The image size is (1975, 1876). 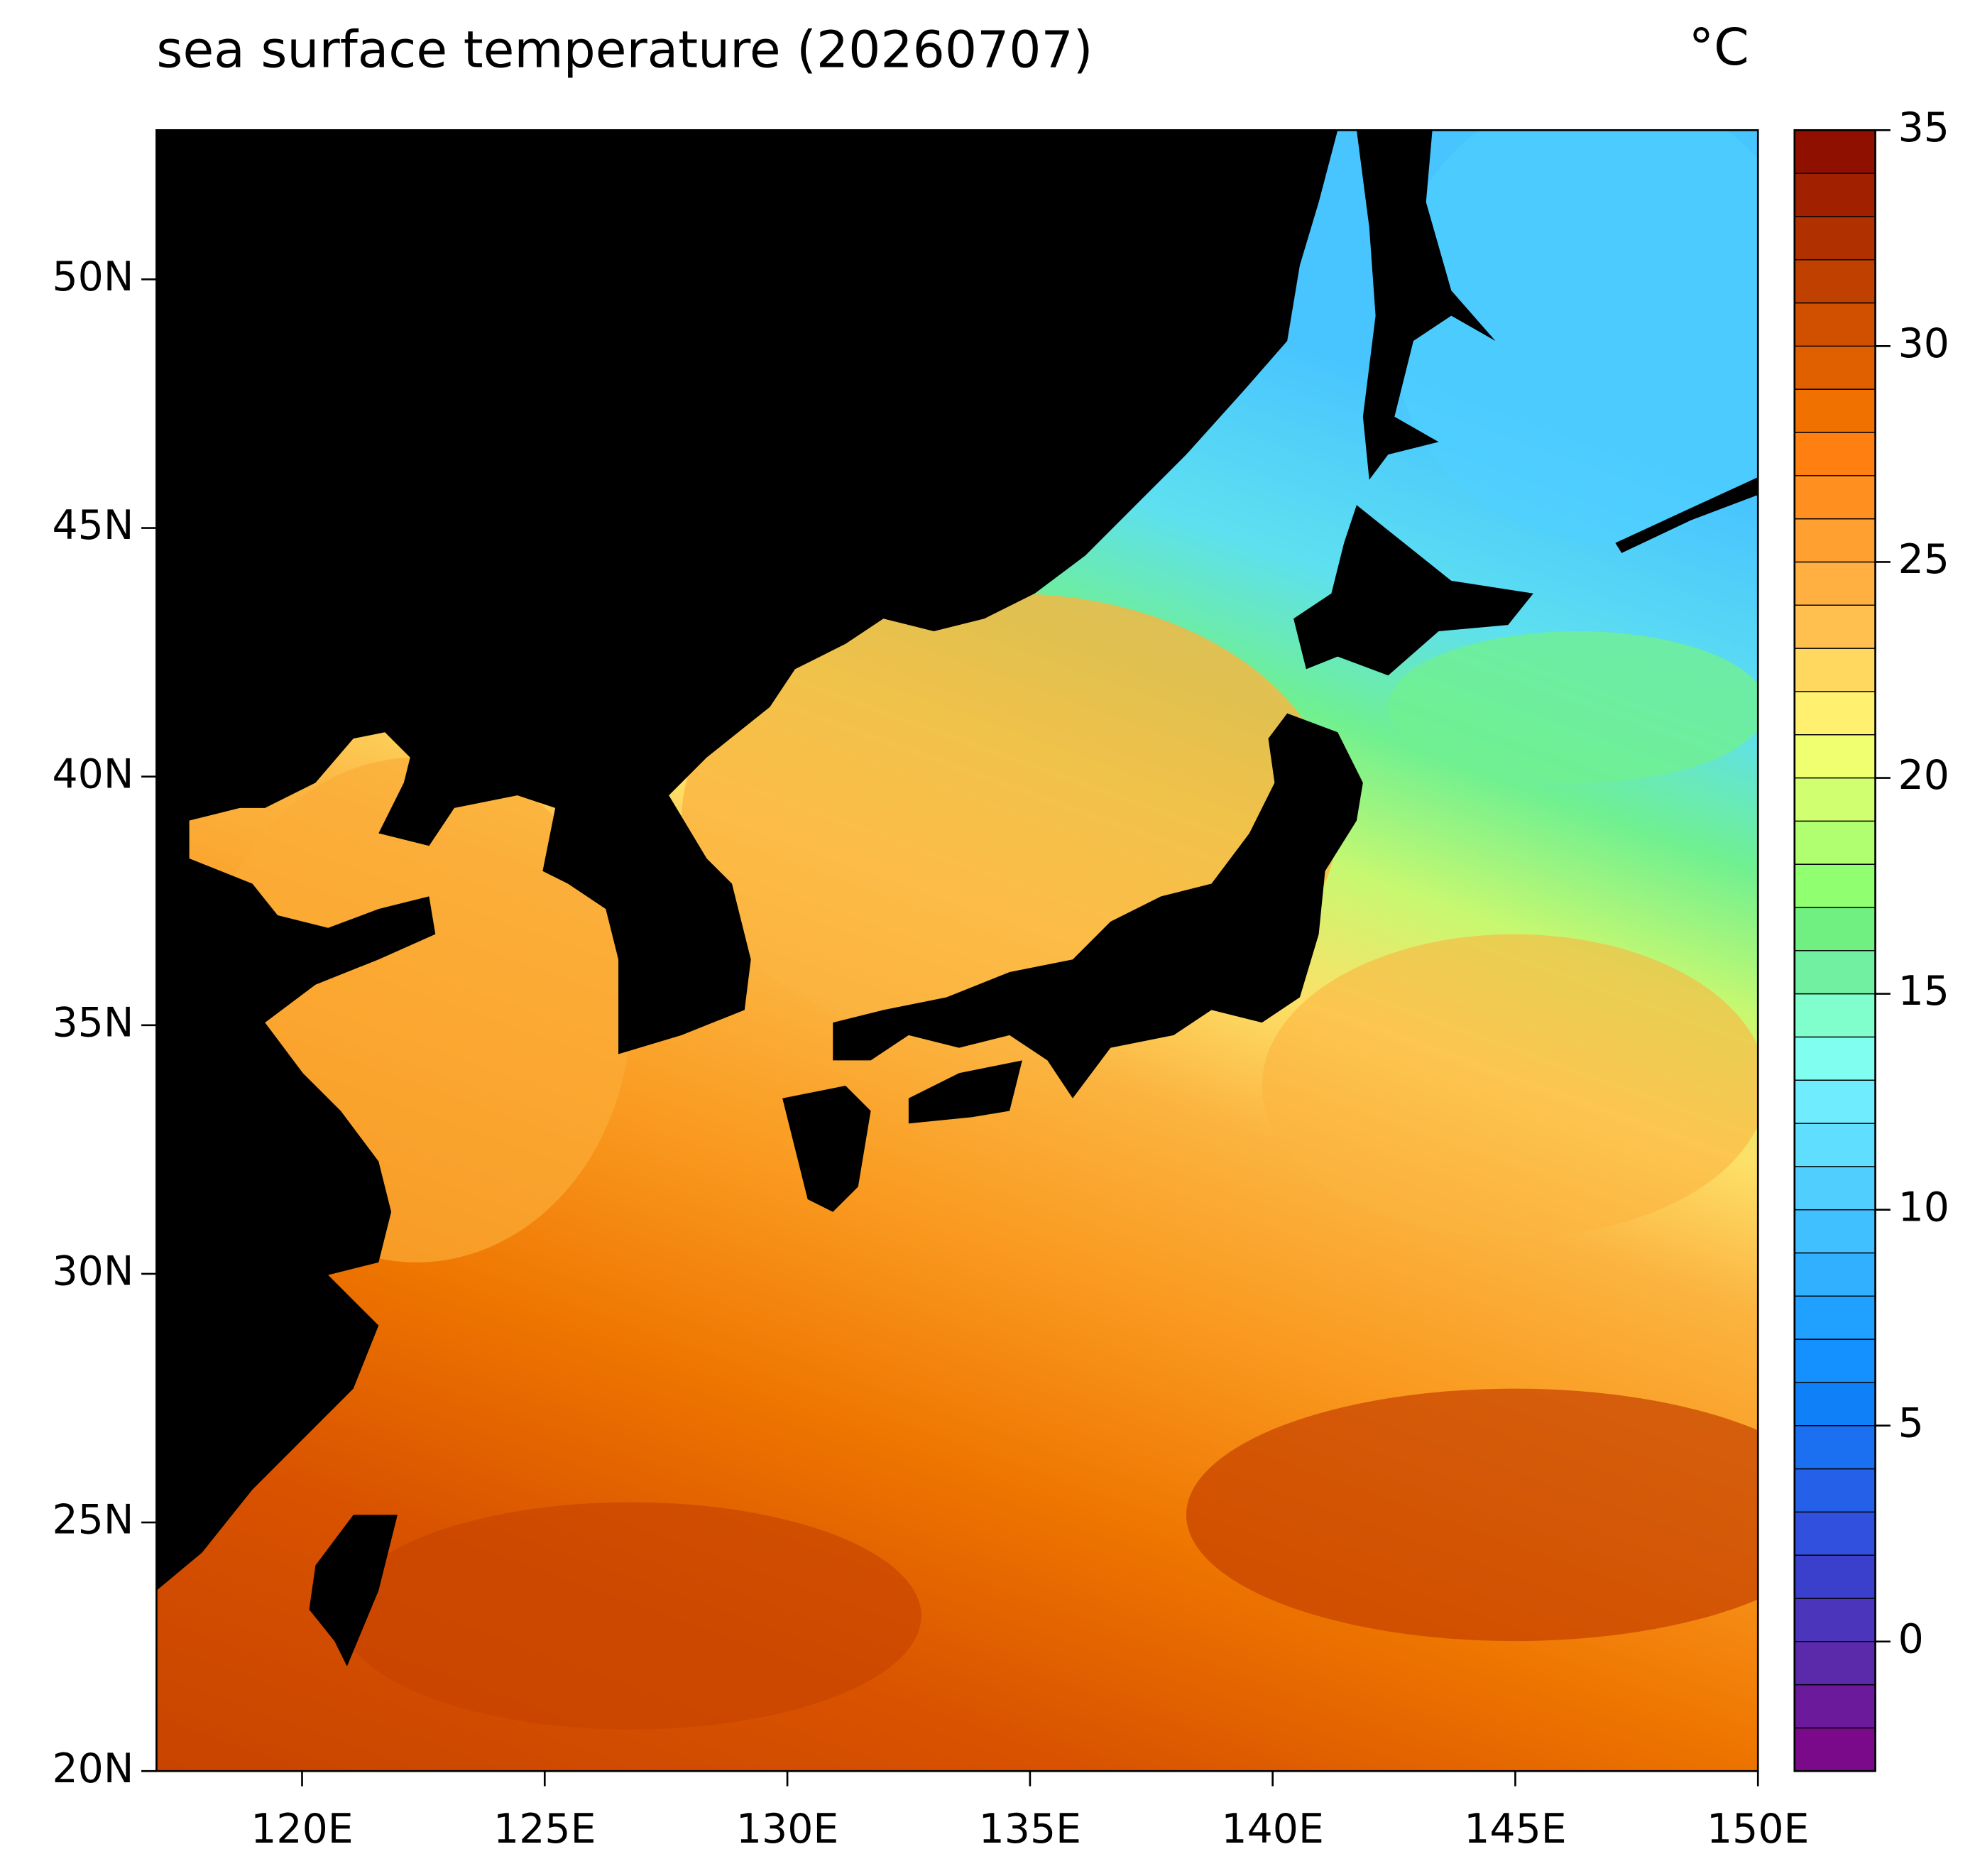 I want to click on land-sakhalin, so click(x=1426, y=305).